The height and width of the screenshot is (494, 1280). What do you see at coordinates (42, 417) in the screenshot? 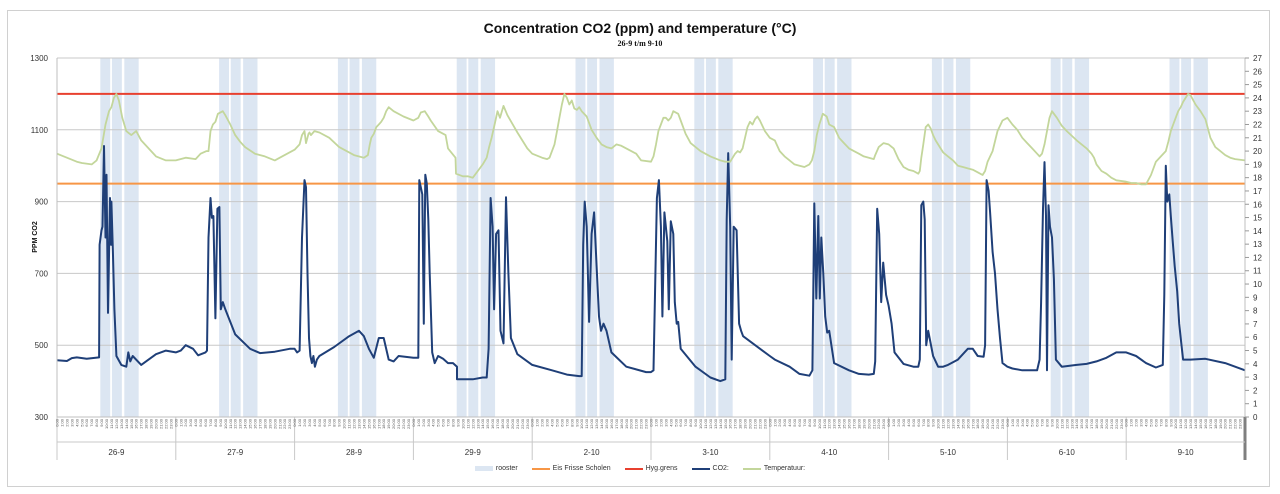
I see `y-tick-label: 300` at bounding box center [42, 417].